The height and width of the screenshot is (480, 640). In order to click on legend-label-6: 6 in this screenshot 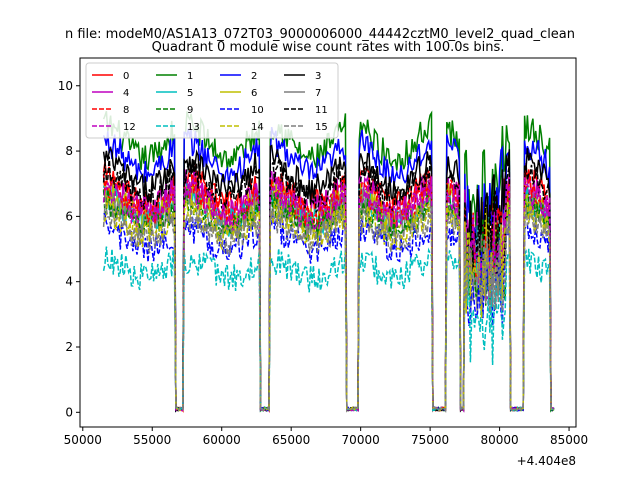, I will do `click(254, 93)`.